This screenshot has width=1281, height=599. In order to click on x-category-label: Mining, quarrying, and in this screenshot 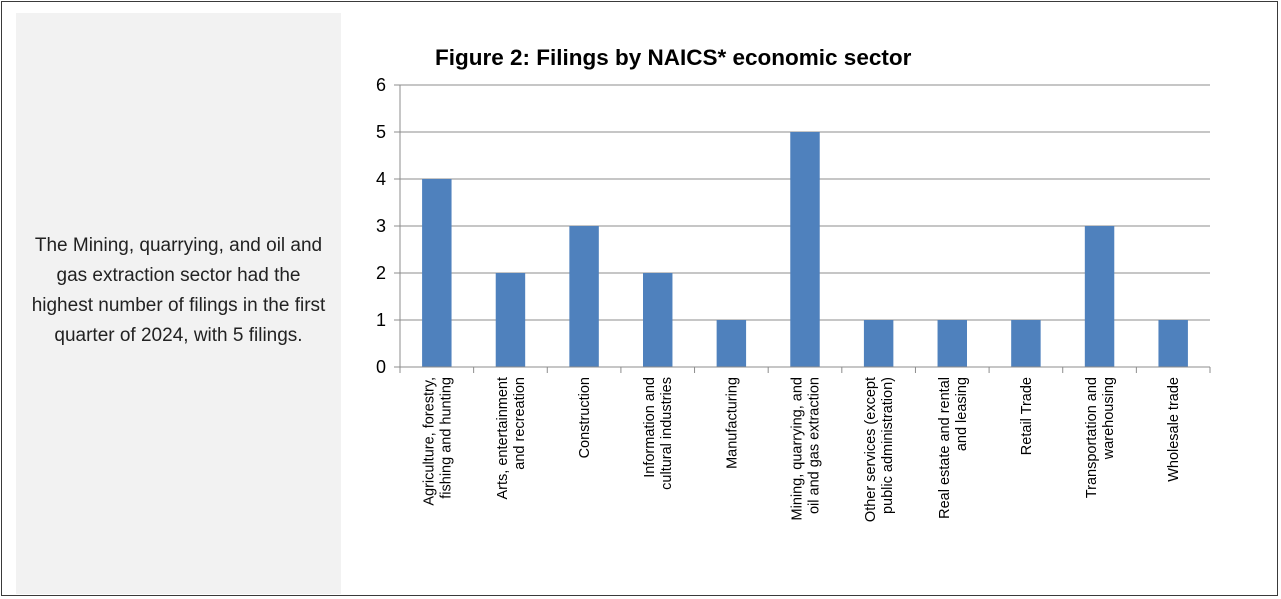, I will do `click(798, 448)`.